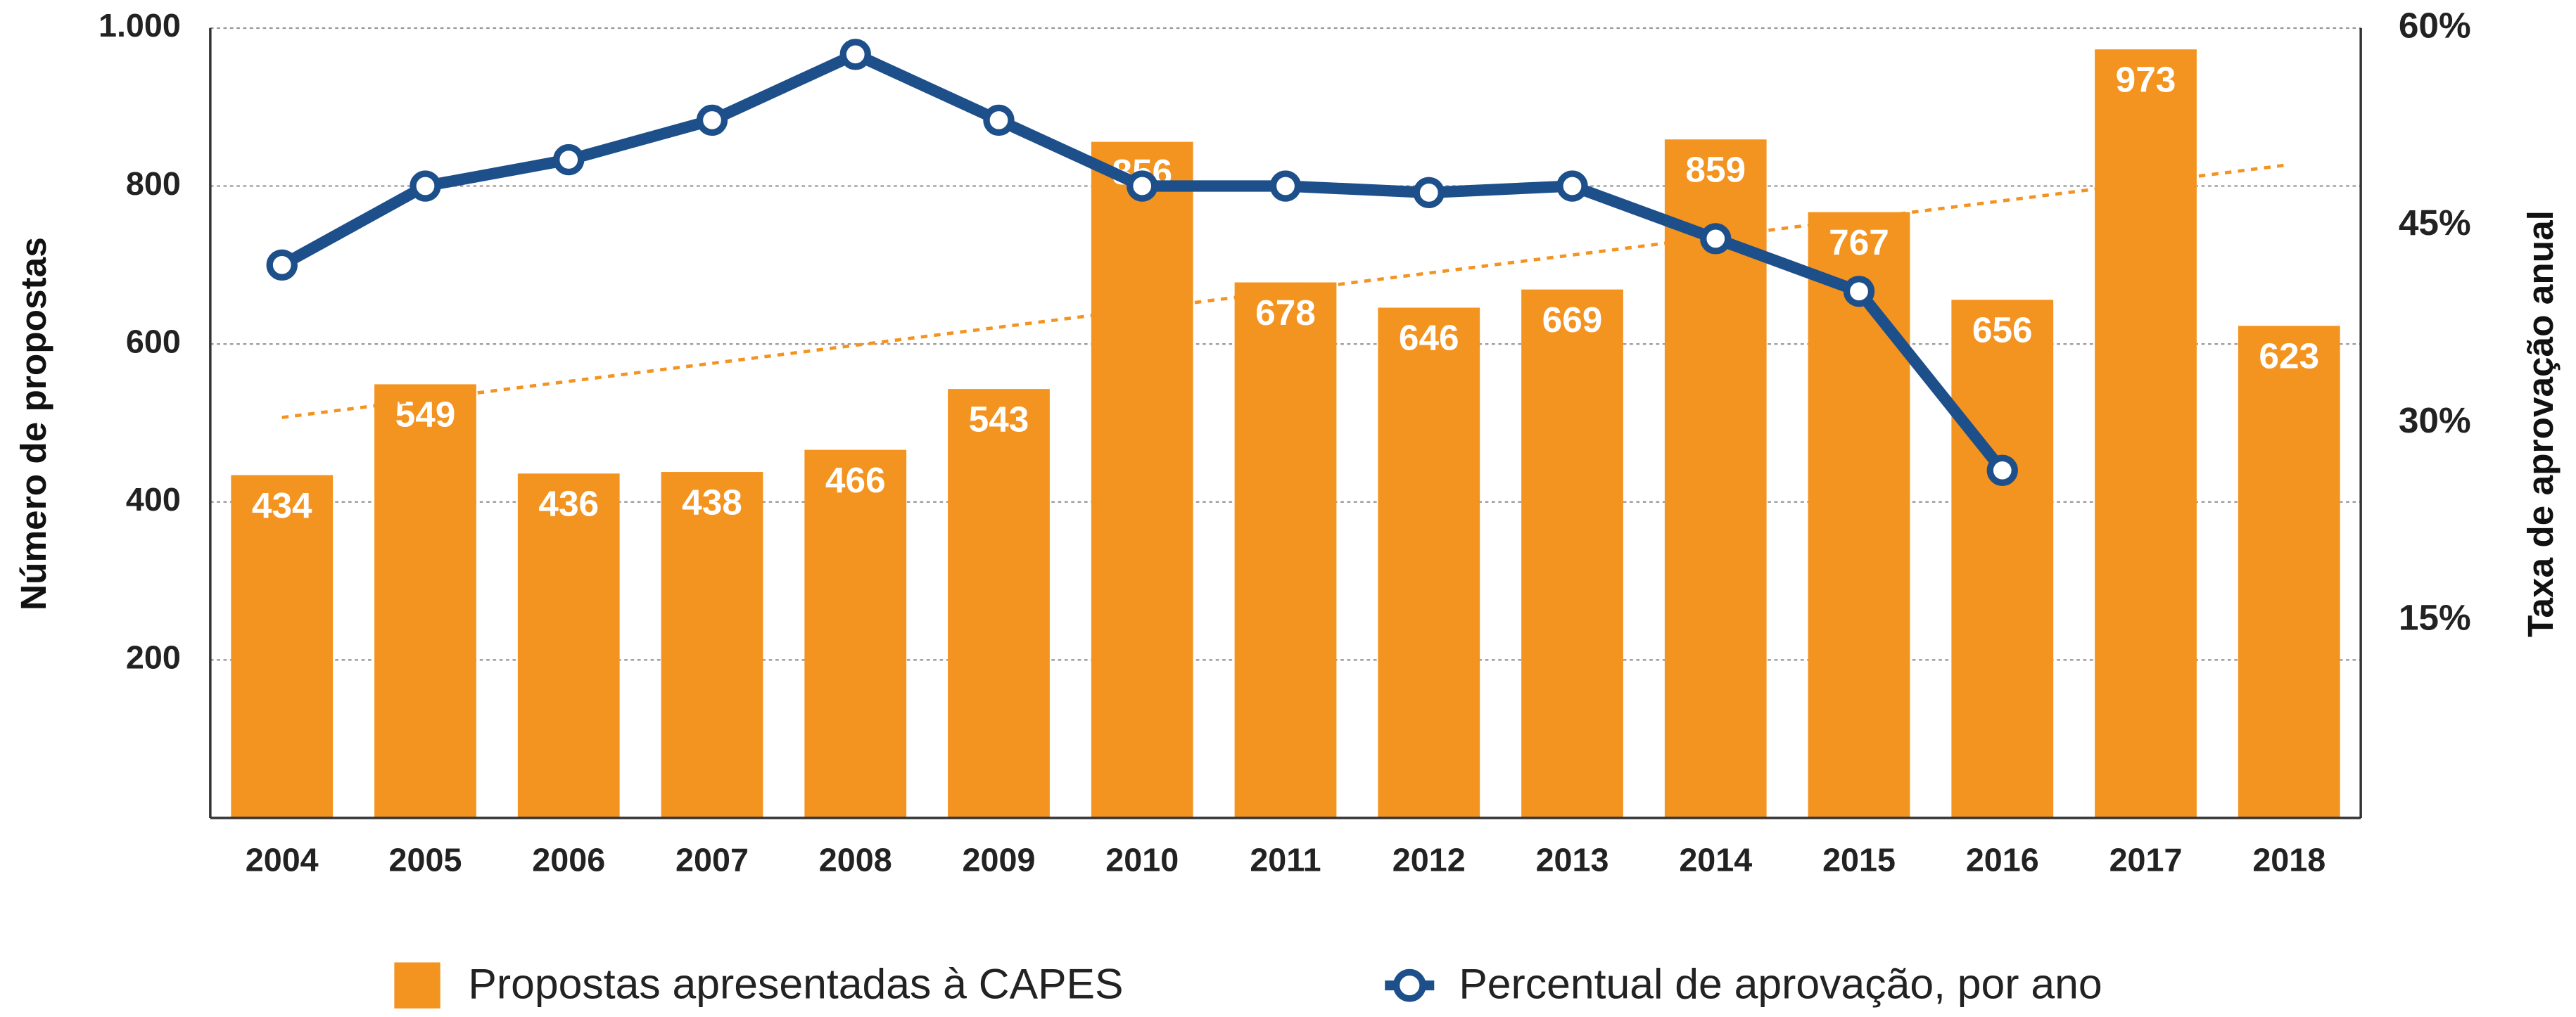 Image resolution: width=2576 pixels, height=1017 pixels. What do you see at coordinates (1715, 170) in the screenshot?
I see `bar-value-label: 859` at bounding box center [1715, 170].